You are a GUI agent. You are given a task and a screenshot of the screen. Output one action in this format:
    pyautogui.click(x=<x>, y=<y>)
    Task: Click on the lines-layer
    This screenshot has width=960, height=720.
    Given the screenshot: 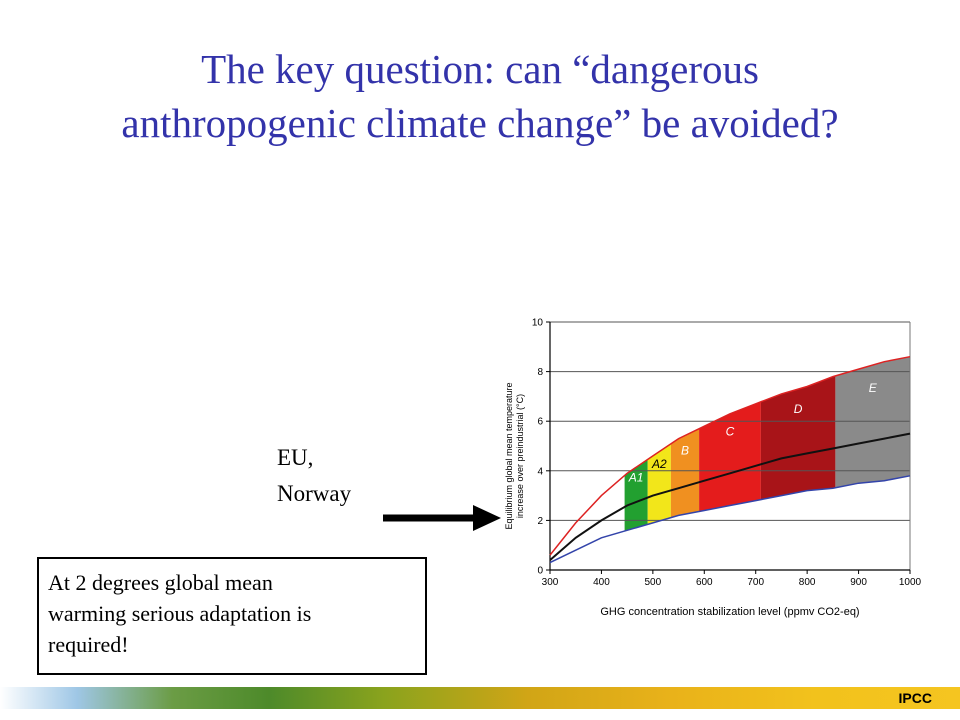 What is the action you would take?
    pyautogui.click(x=730, y=459)
    